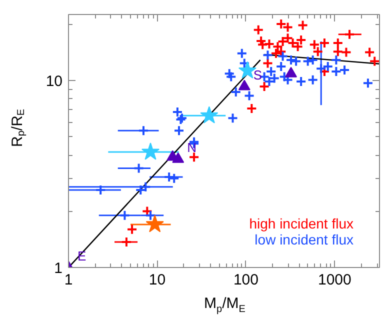 Image resolution: width=388 pixels, height=323 pixels. Describe the element at coordinates (304, 240) in the screenshot. I see `text: low incident flux` at that location.